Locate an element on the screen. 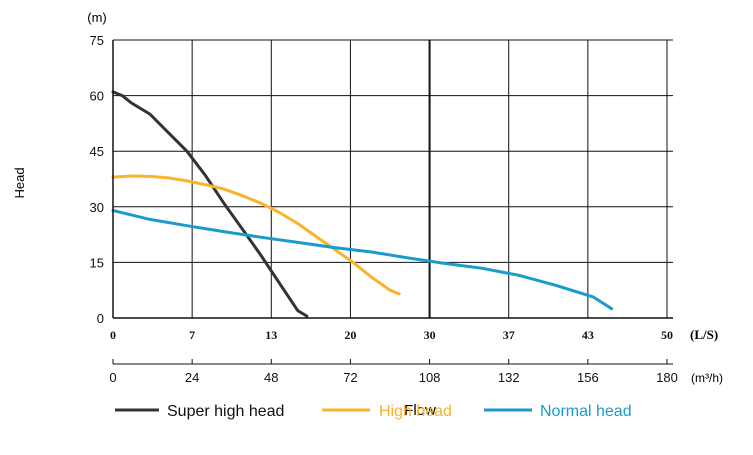 This screenshot has height=455, width=753. y-unit-label: (m) is located at coordinates (97, 17).